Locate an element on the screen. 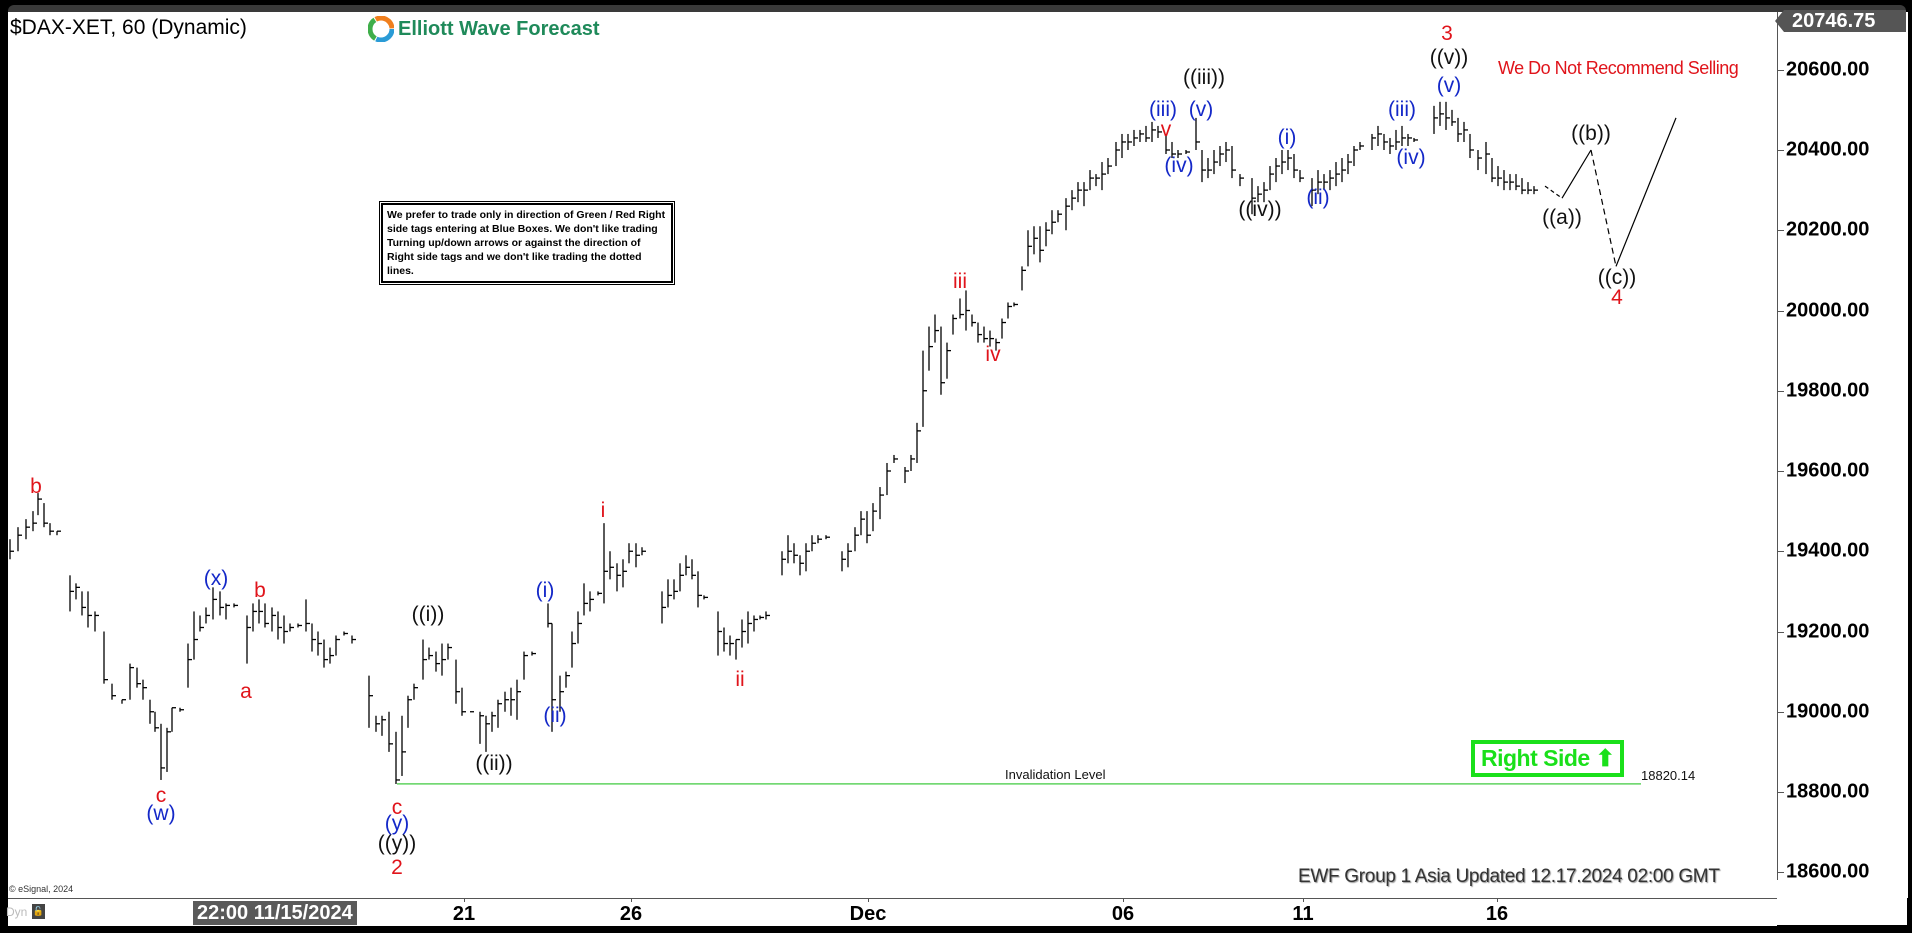 The image size is (1912, 933). invalidation-label: Invalidation Level is located at coordinates (1055, 774).